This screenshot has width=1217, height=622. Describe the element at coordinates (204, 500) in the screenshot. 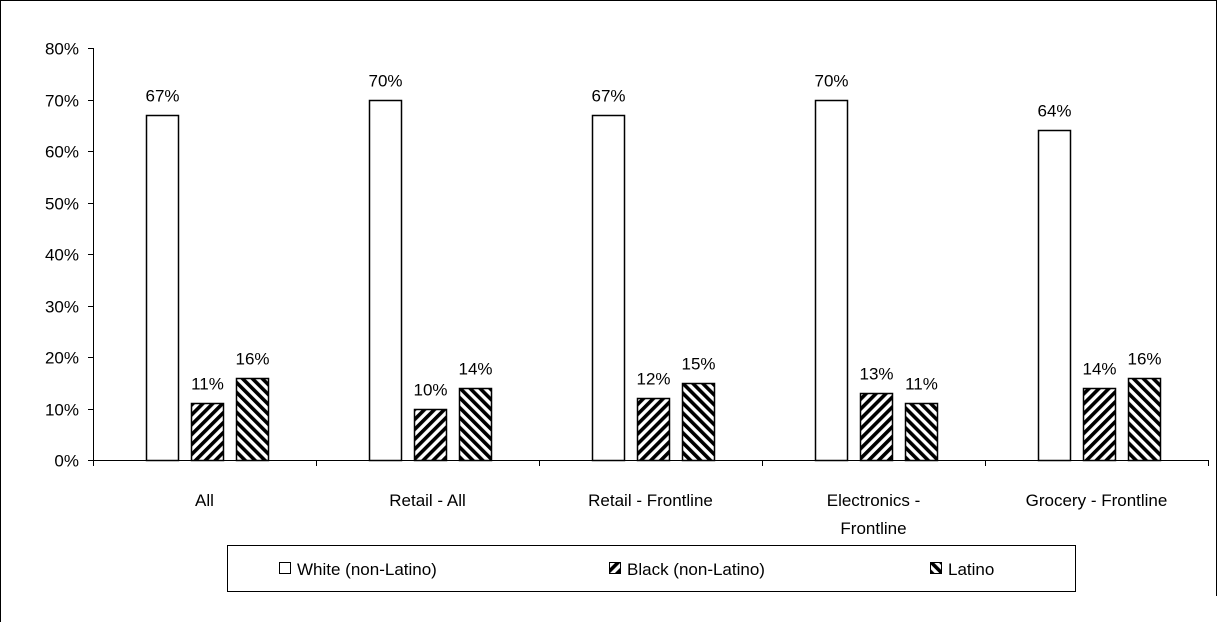

I see `x-tick-label: All` at that location.